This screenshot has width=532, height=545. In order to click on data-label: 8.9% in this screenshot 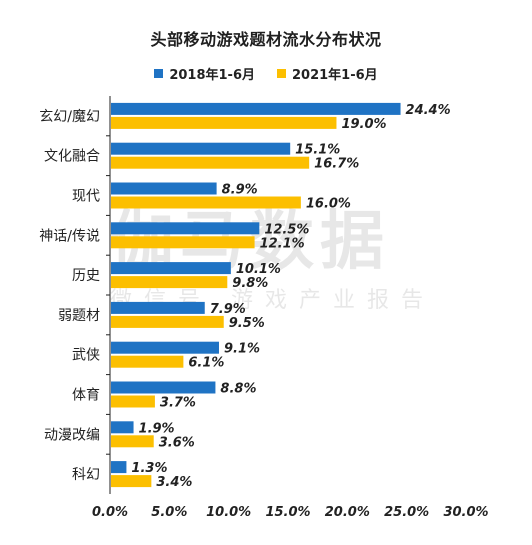, I will do `click(240, 190)`.